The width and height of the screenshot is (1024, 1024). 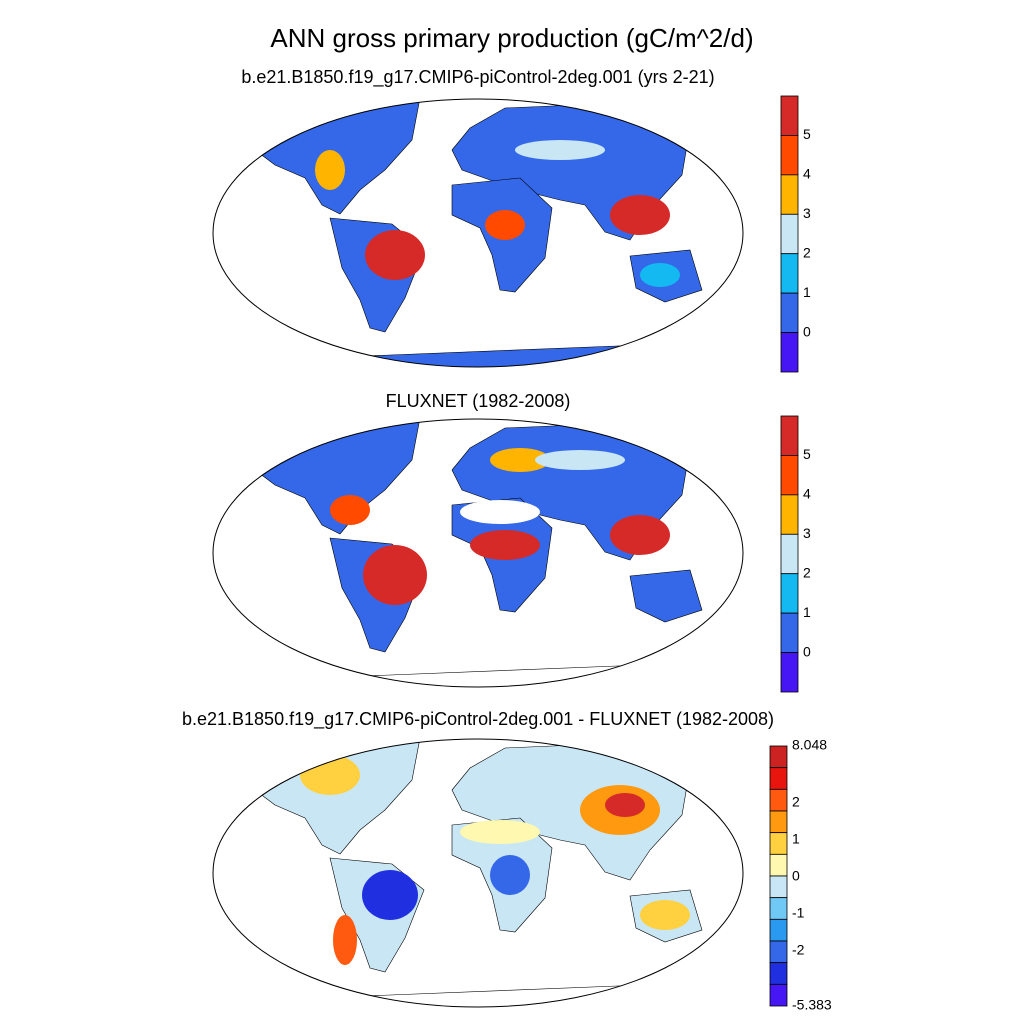 I want to click on panel-title: FLUXNET (1982-2008), so click(x=478, y=401).